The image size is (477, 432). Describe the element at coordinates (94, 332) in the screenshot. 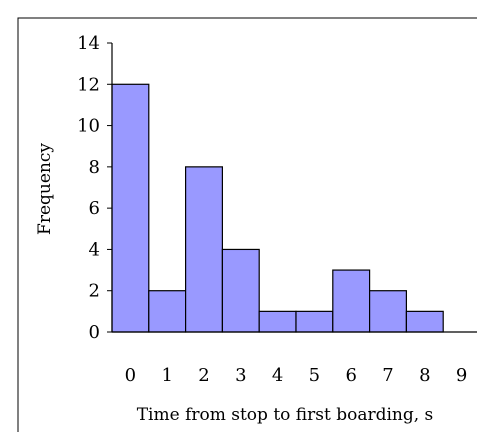

I see `y-tick-label-0: 0` at that location.